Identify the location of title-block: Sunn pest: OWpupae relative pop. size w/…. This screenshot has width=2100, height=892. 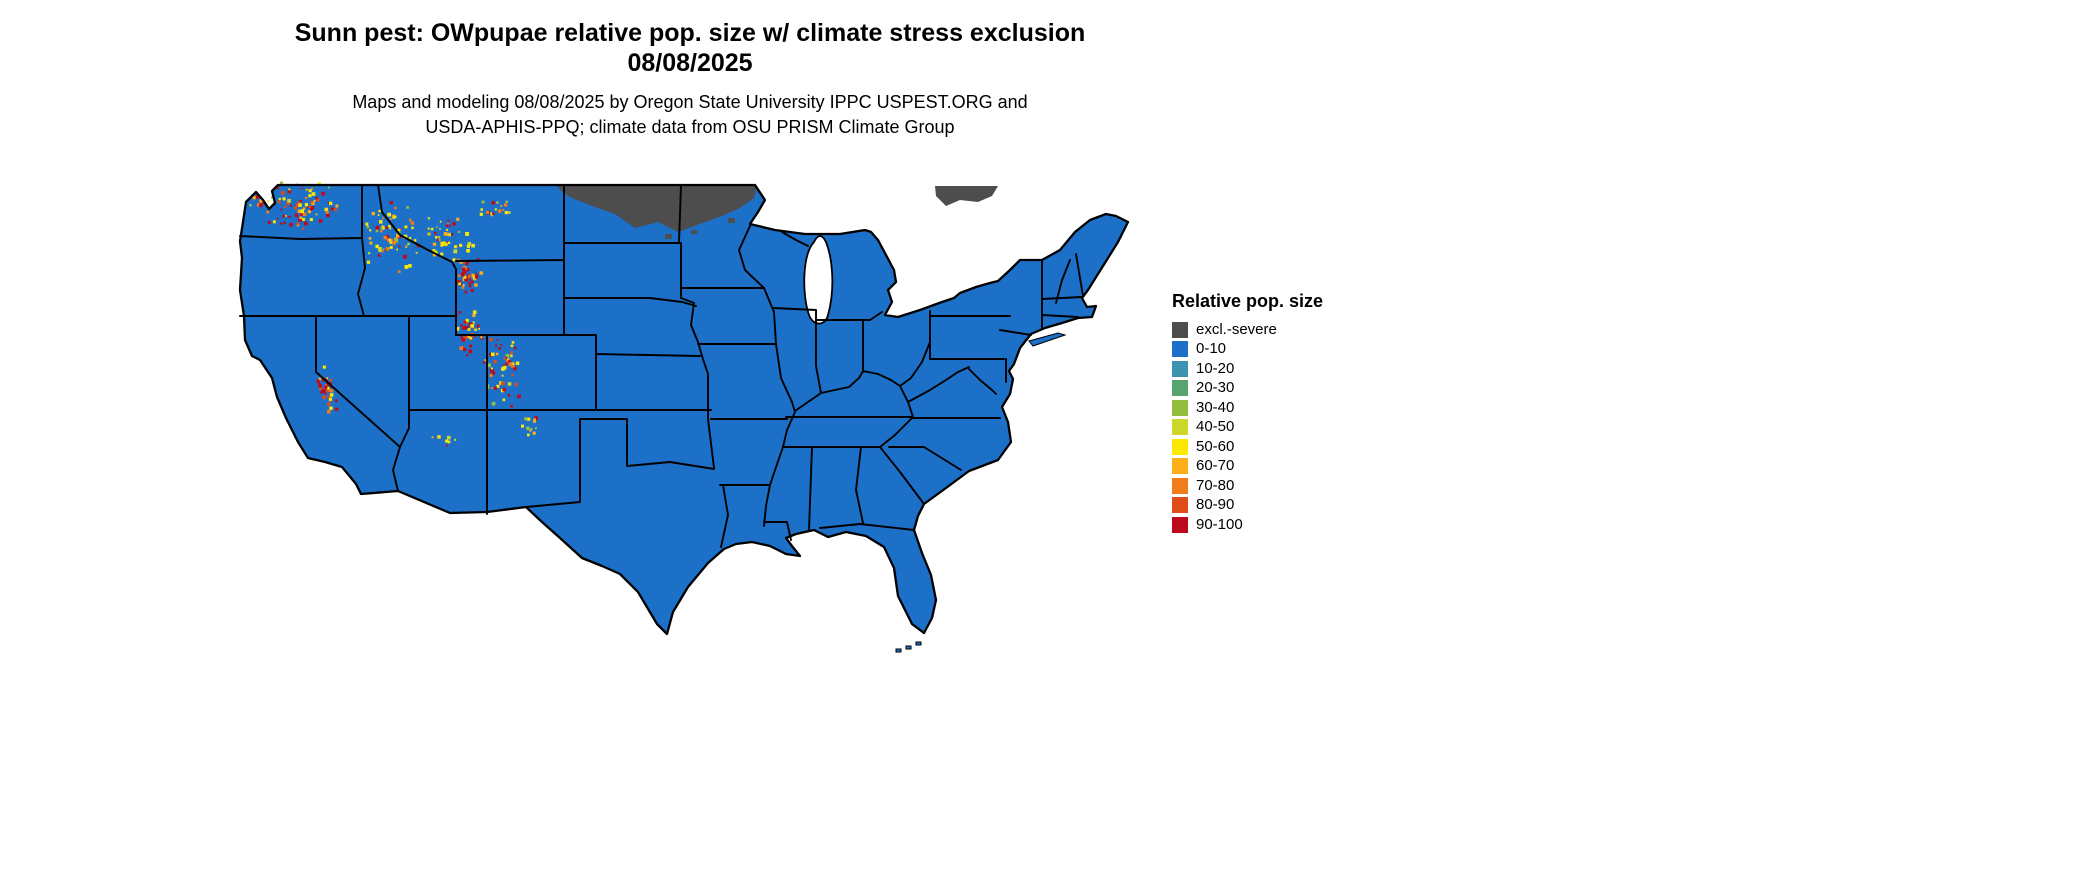
(690, 48).